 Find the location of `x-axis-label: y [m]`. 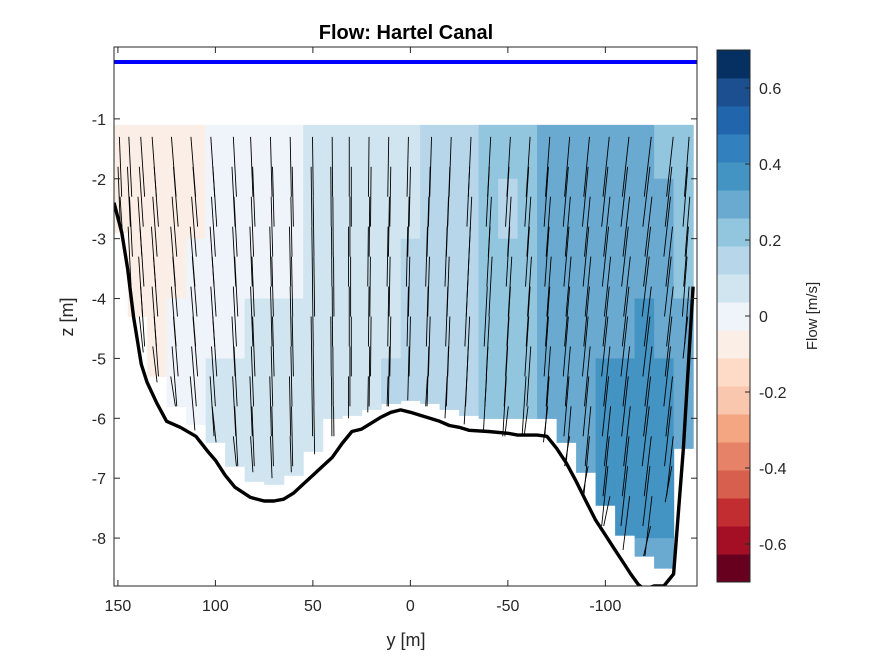

x-axis-label: y [m] is located at coordinates (406, 640).